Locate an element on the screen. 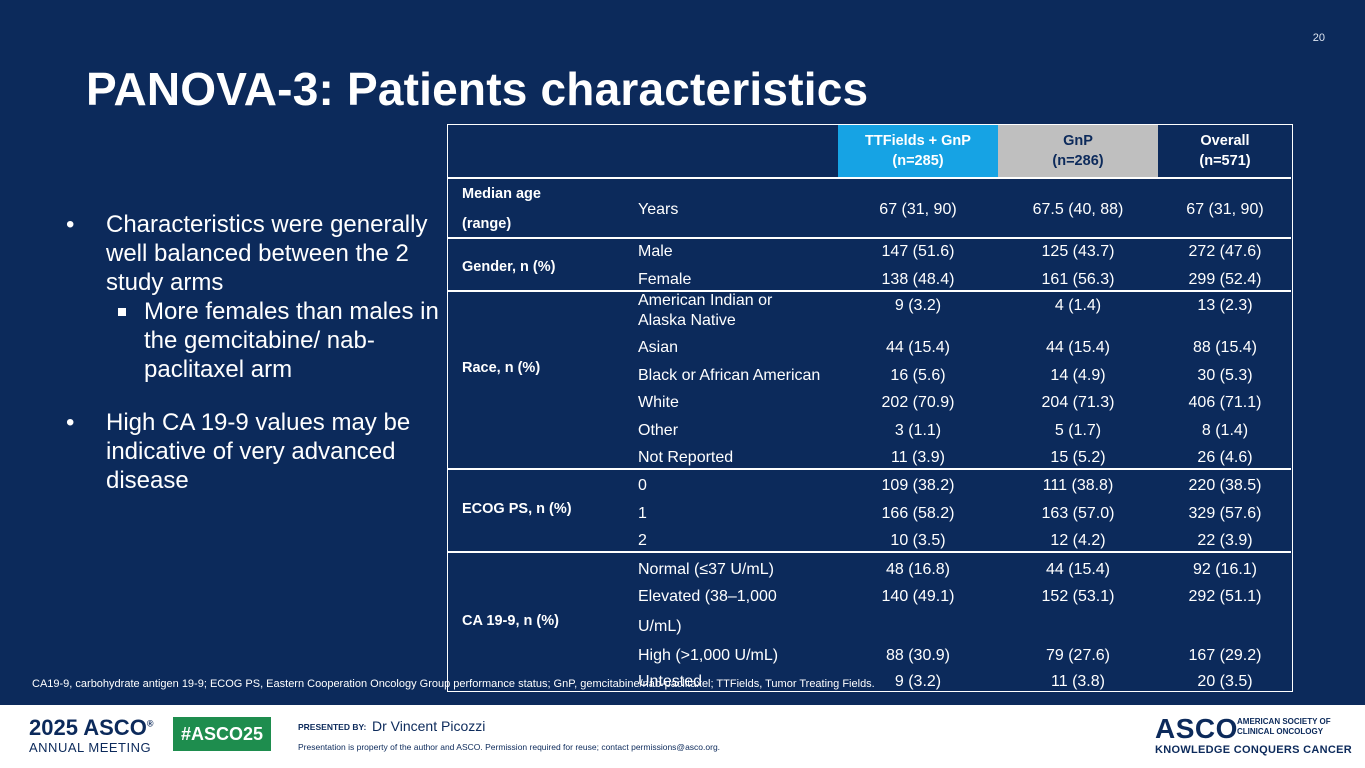 The width and height of the screenshot is (1365, 768). value-gnp: 14 (4.9) is located at coordinates (1078, 375).